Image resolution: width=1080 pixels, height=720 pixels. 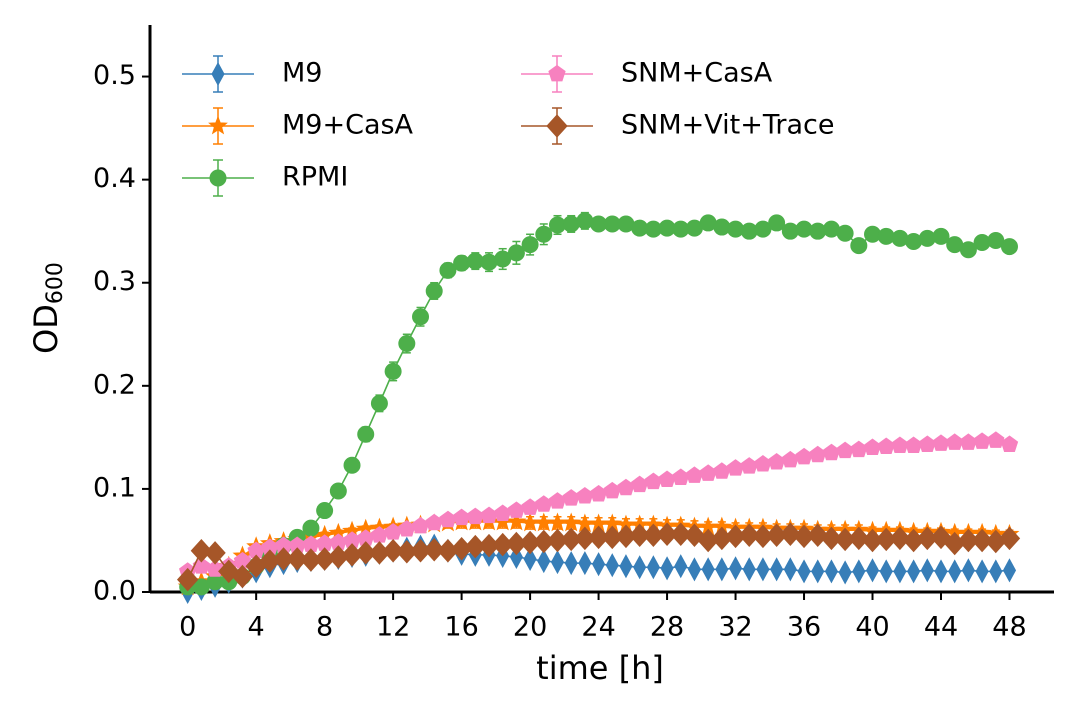 I want to click on x-axis-label: time [h], so click(x=600, y=668).